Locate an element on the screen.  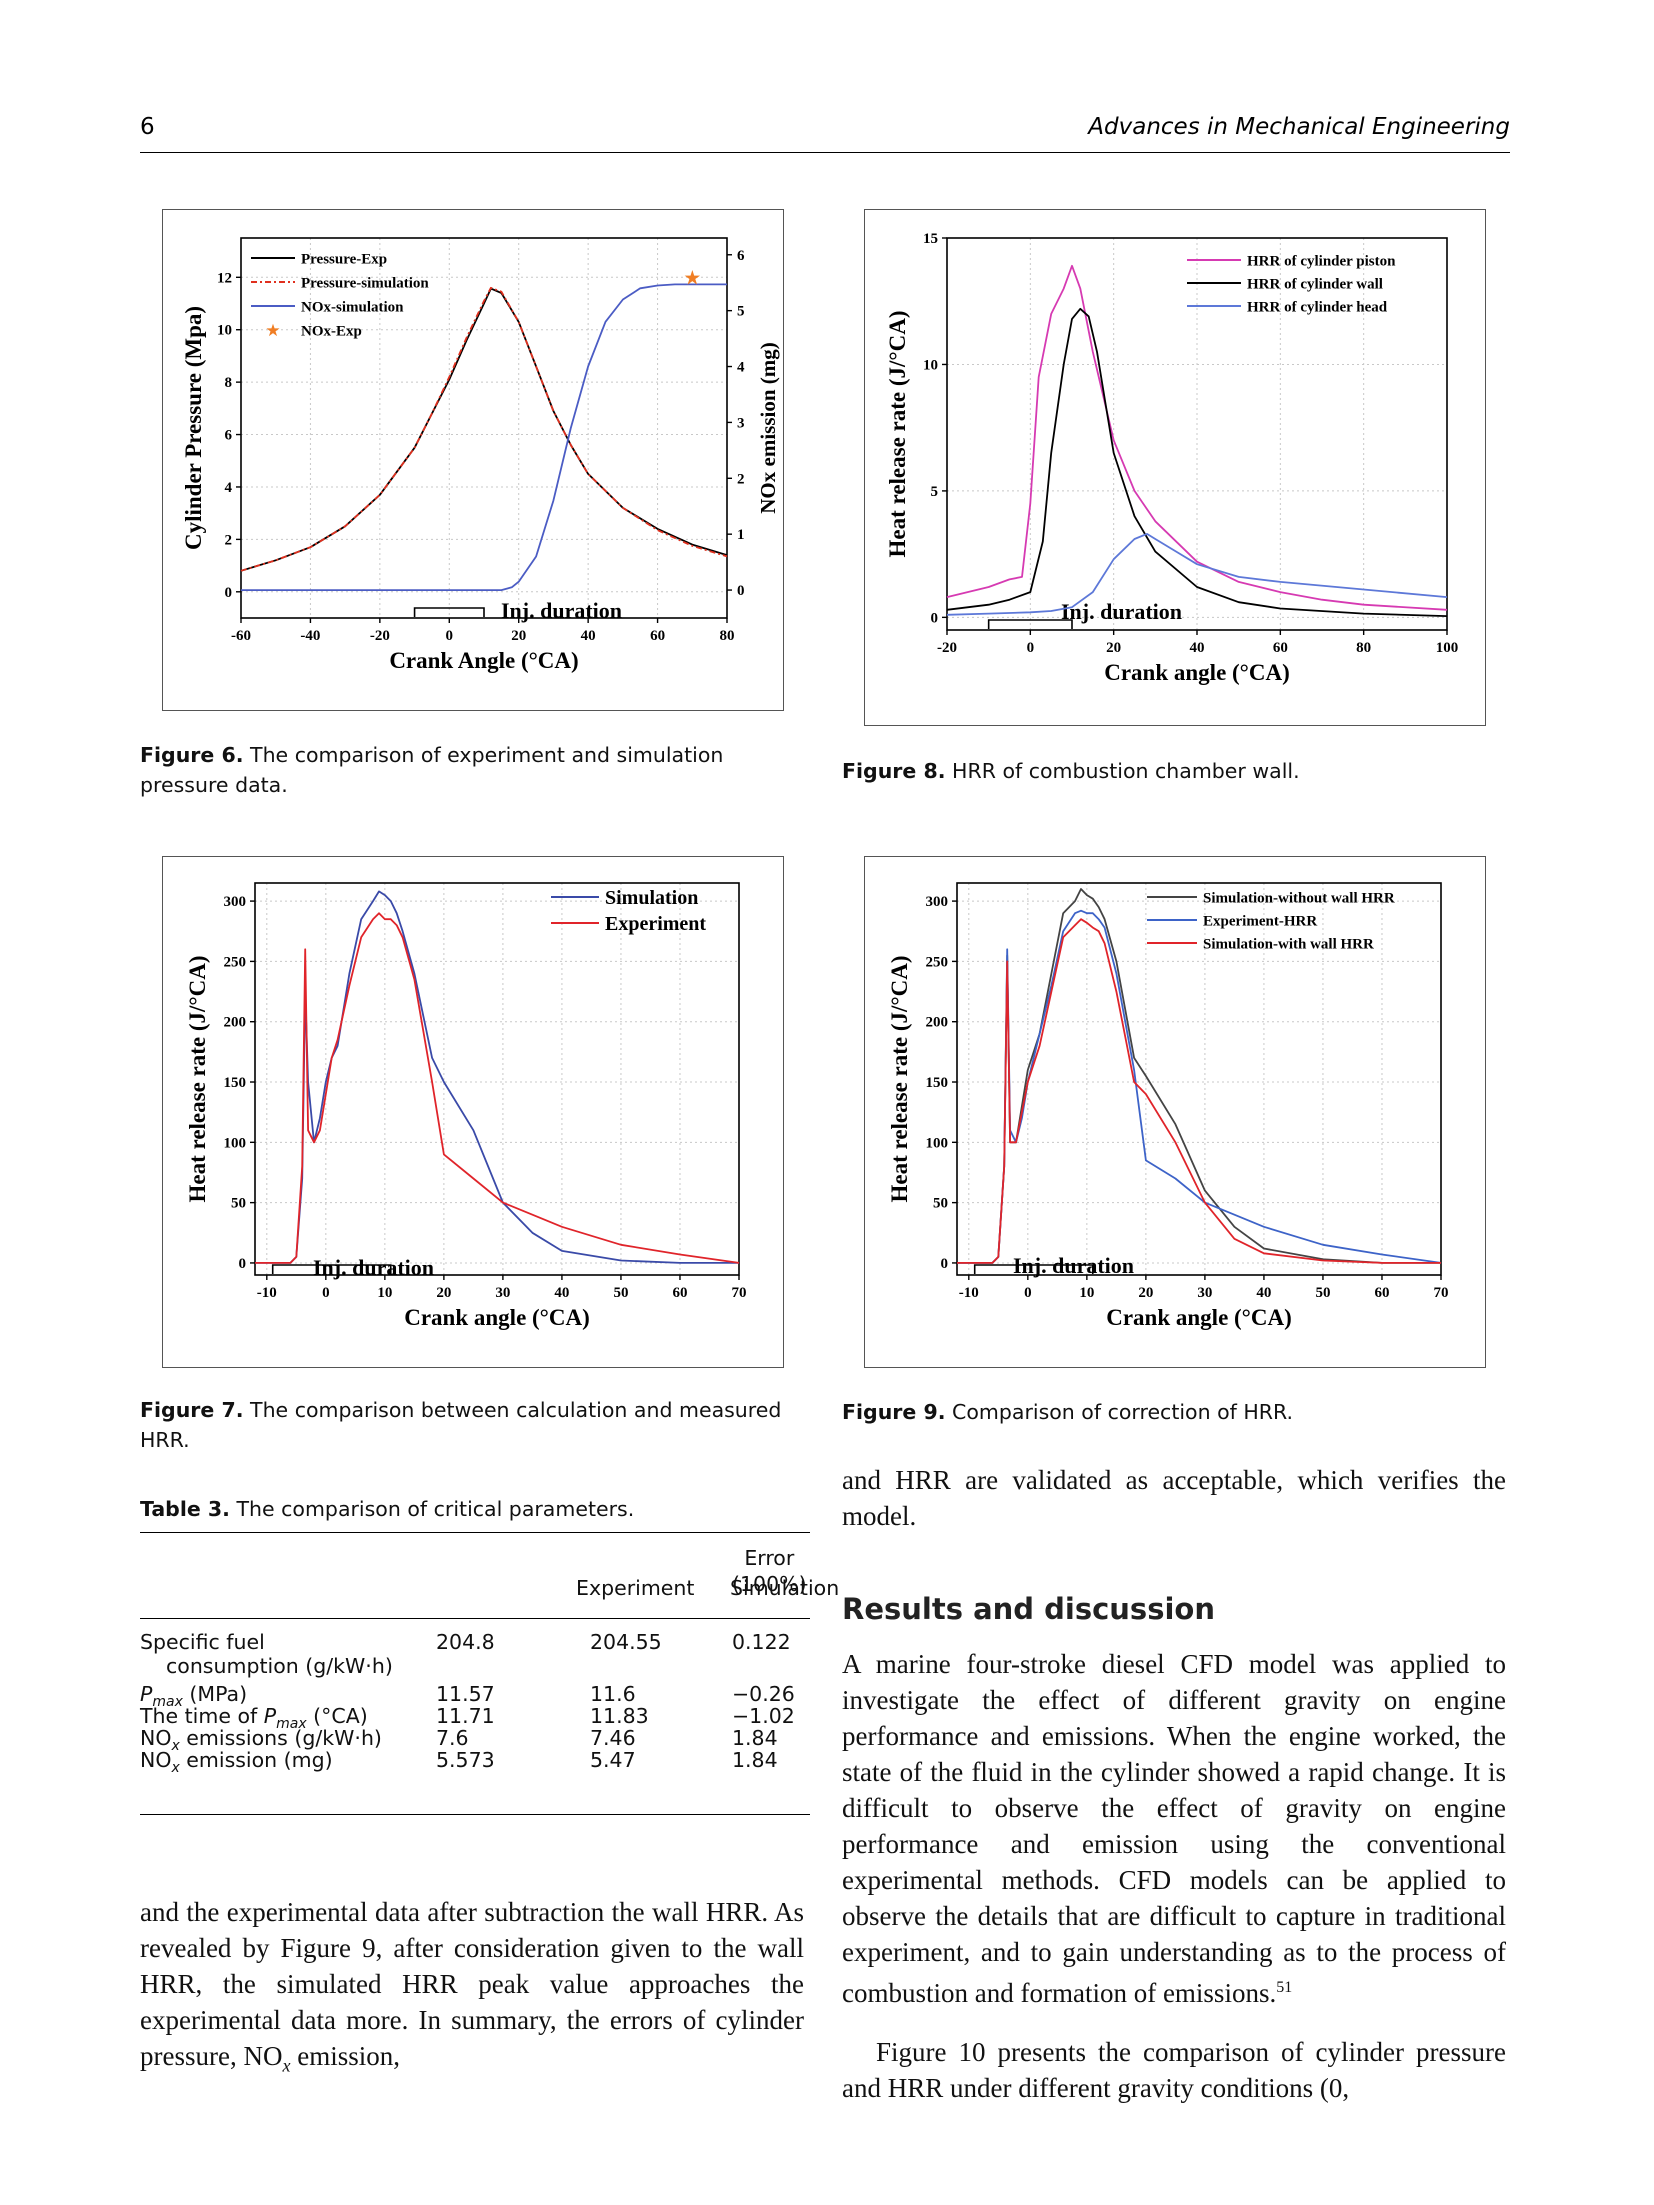
table-header-simulation: Simulation is located at coordinates (785, 1588).